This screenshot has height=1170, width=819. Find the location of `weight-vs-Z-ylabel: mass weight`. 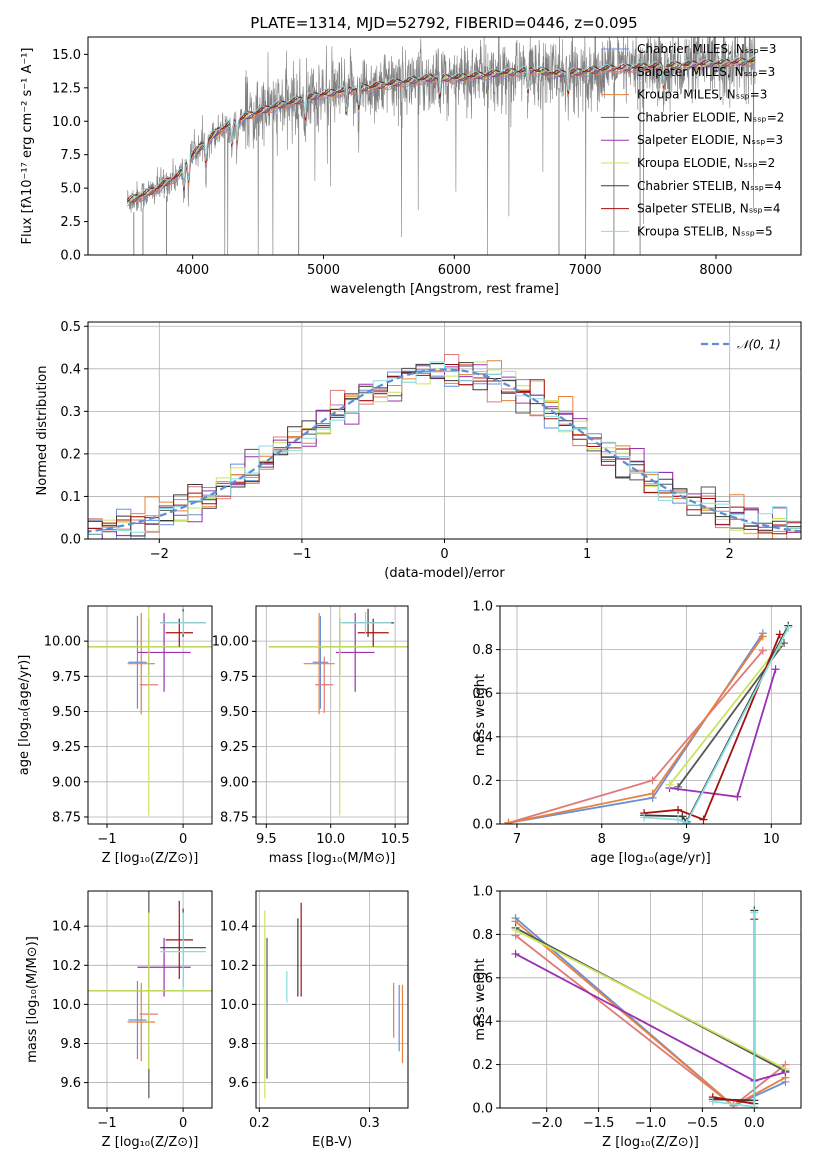

weight-vs-Z-ylabel: mass weight is located at coordinates (480, 999).